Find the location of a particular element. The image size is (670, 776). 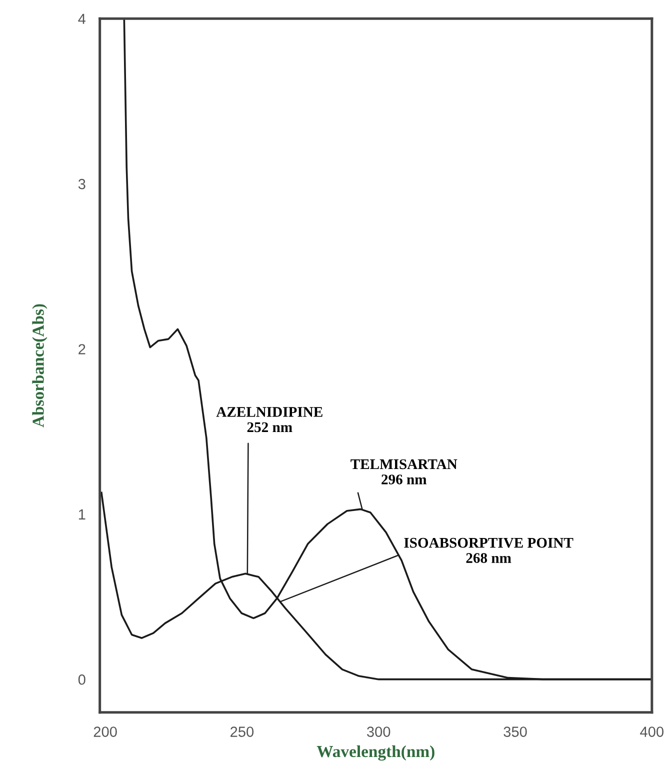

x-tick-label: 200 is located at coordinates (105, 731).